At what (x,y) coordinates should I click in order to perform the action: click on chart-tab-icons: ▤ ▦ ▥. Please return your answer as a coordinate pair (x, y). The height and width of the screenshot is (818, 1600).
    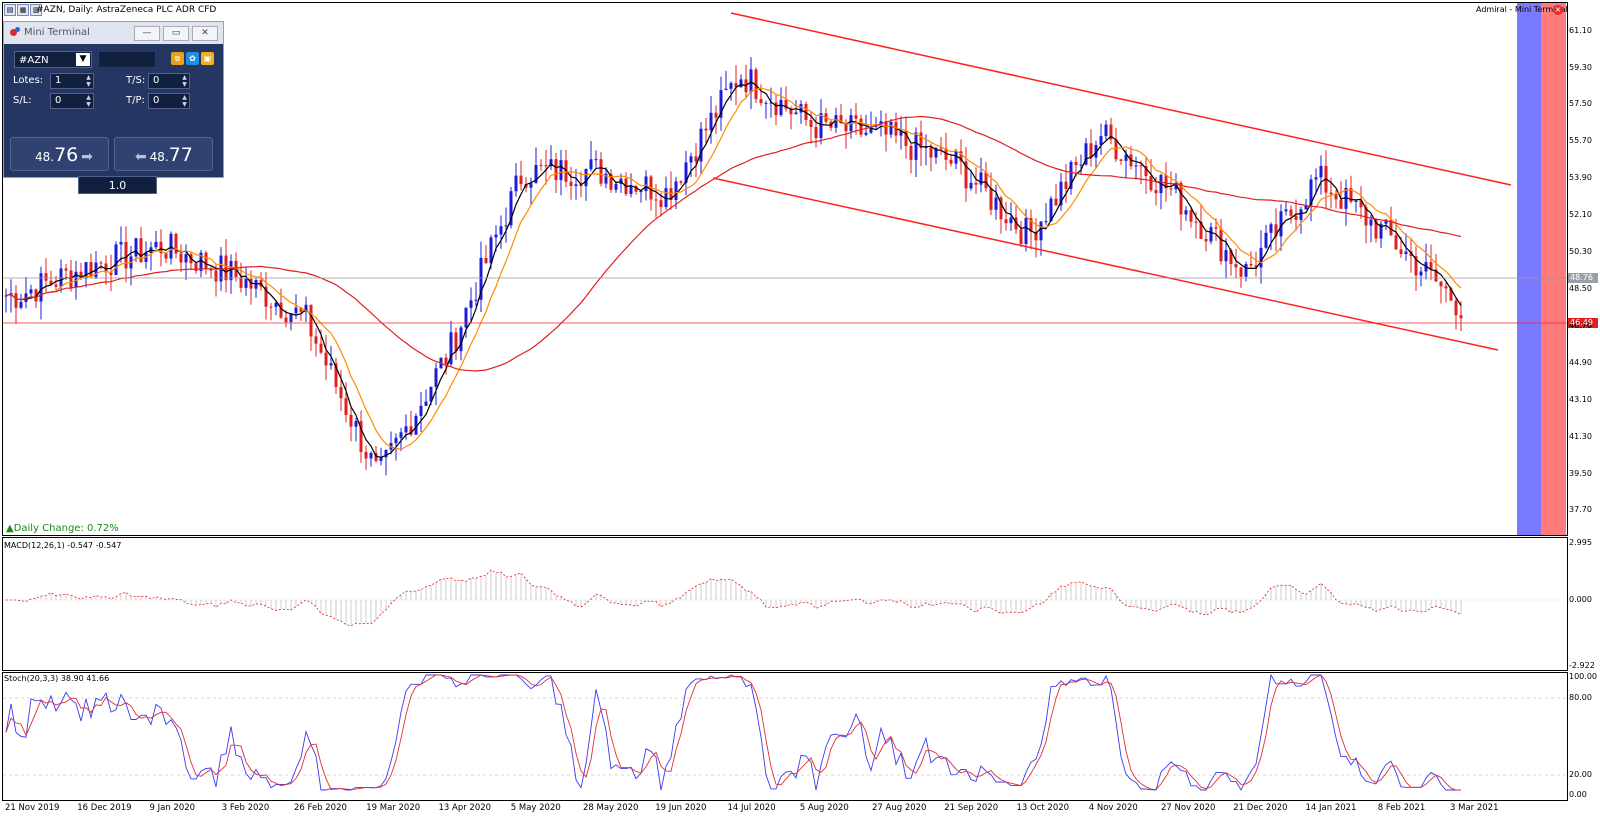
    Looking at the image, I should click on (23, 10).